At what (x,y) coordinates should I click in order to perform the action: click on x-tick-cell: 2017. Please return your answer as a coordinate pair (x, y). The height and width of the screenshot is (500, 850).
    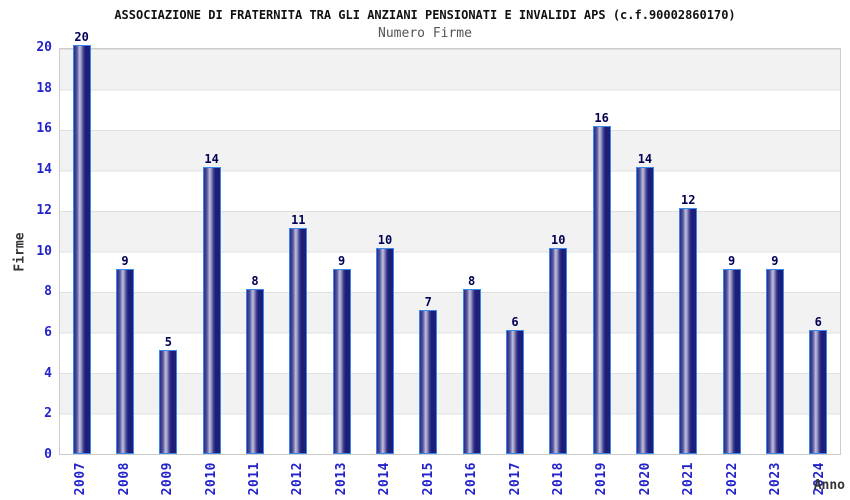
    Looking at the image, I should click on (514, 478).